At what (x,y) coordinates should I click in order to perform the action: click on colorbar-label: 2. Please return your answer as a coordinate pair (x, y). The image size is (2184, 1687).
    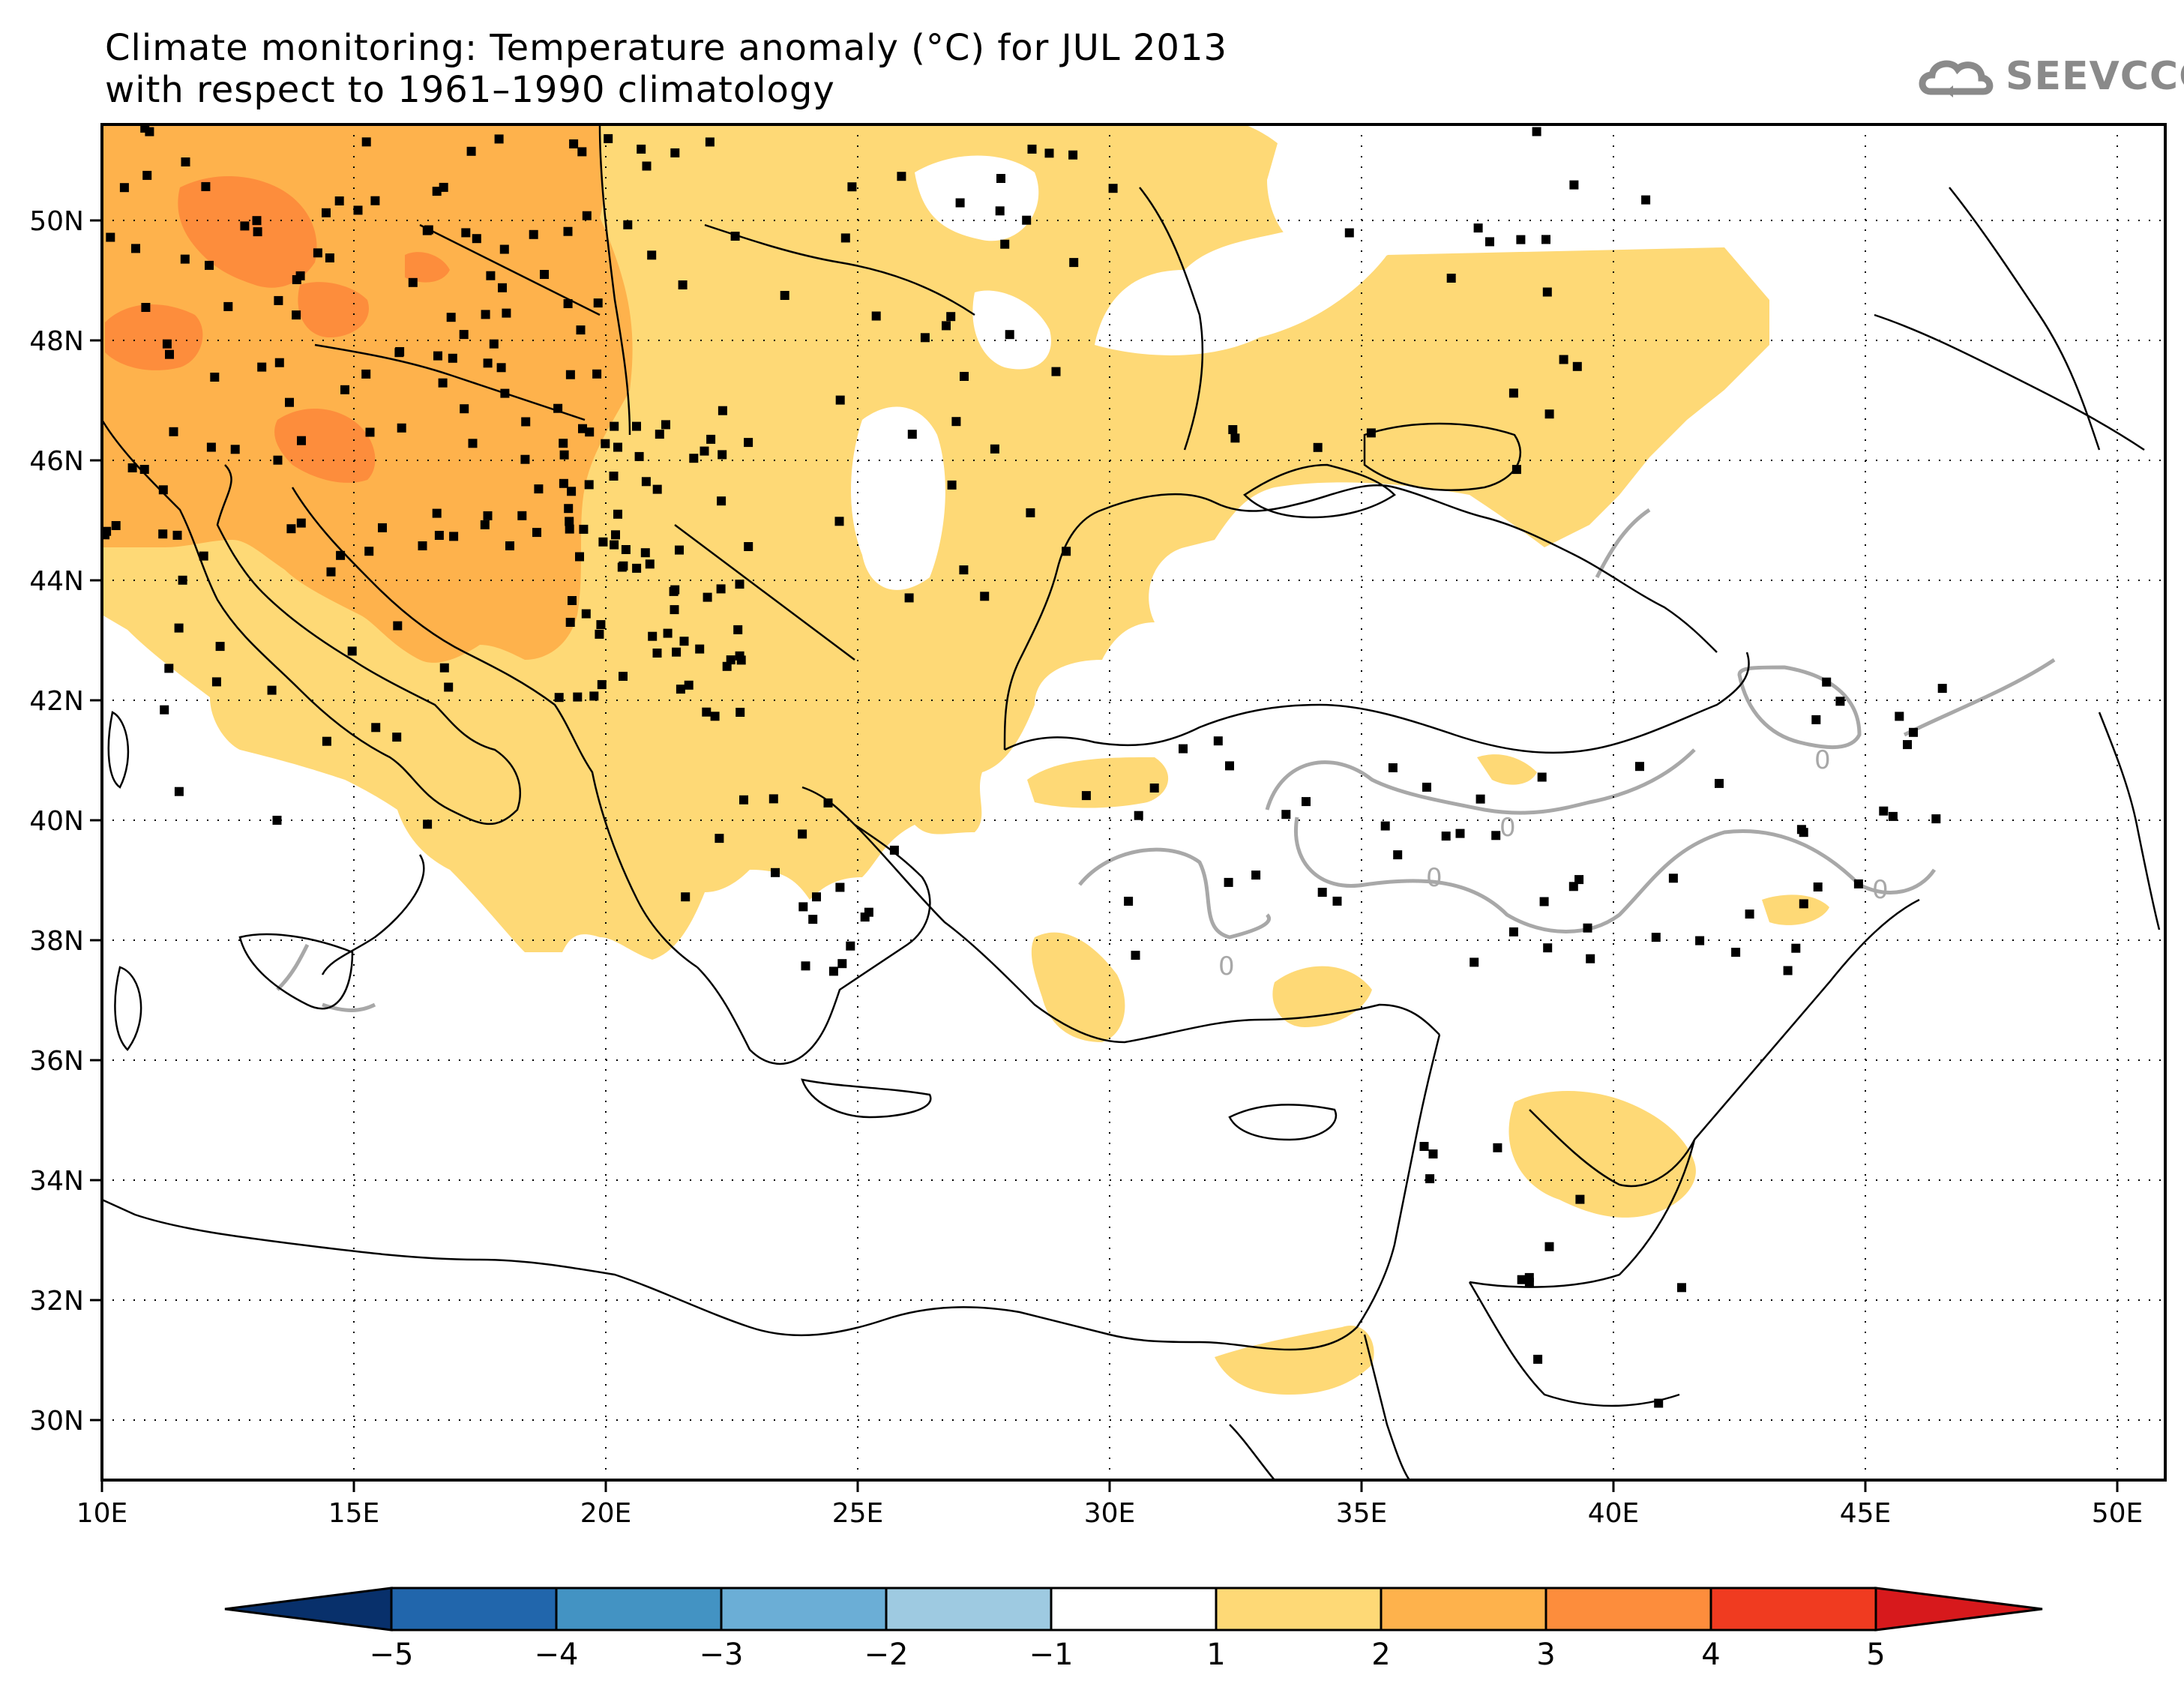
    Looking at the image, I should click on (1380, 1655).